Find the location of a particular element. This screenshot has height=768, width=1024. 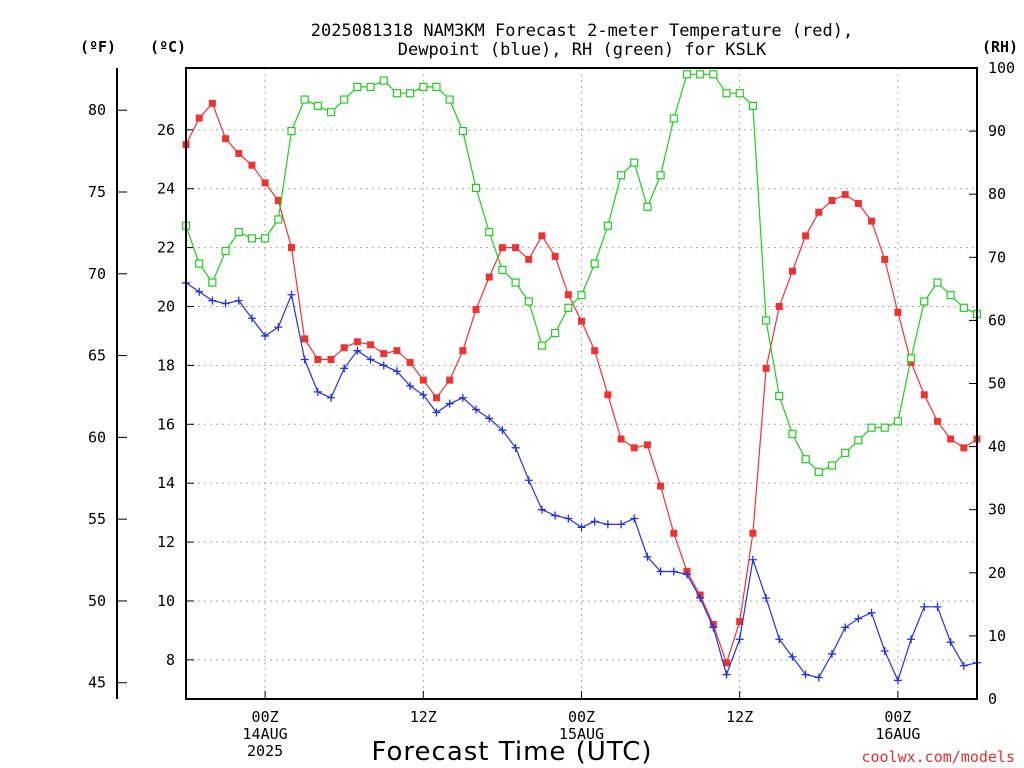

time-tick-label: 15AUG is located at coordinates (581, 734).